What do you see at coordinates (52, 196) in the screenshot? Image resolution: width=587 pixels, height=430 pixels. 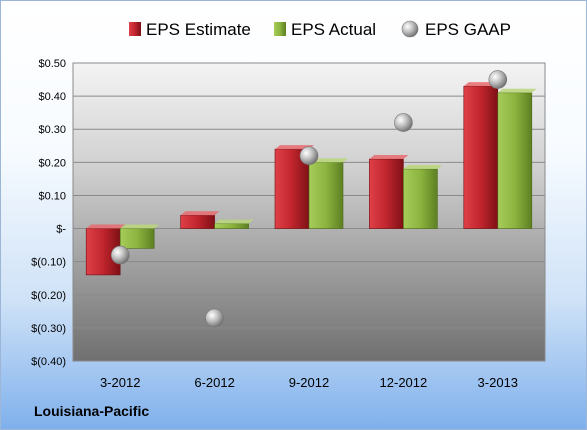 I see `y-tick-label: $0.10` at bounding box center [52, 196].